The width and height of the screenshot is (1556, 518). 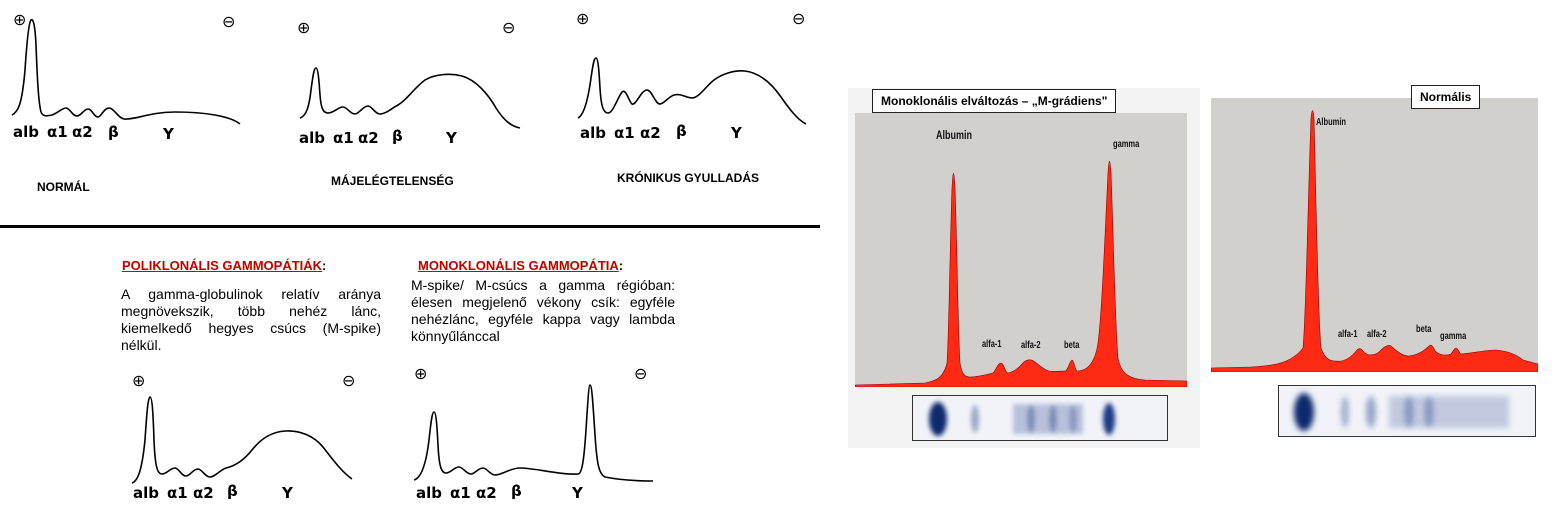 What do you see at coordinates (533, 433) in the screenshot?
I see `trace-monoclonal` at bounding box center [533, 433].